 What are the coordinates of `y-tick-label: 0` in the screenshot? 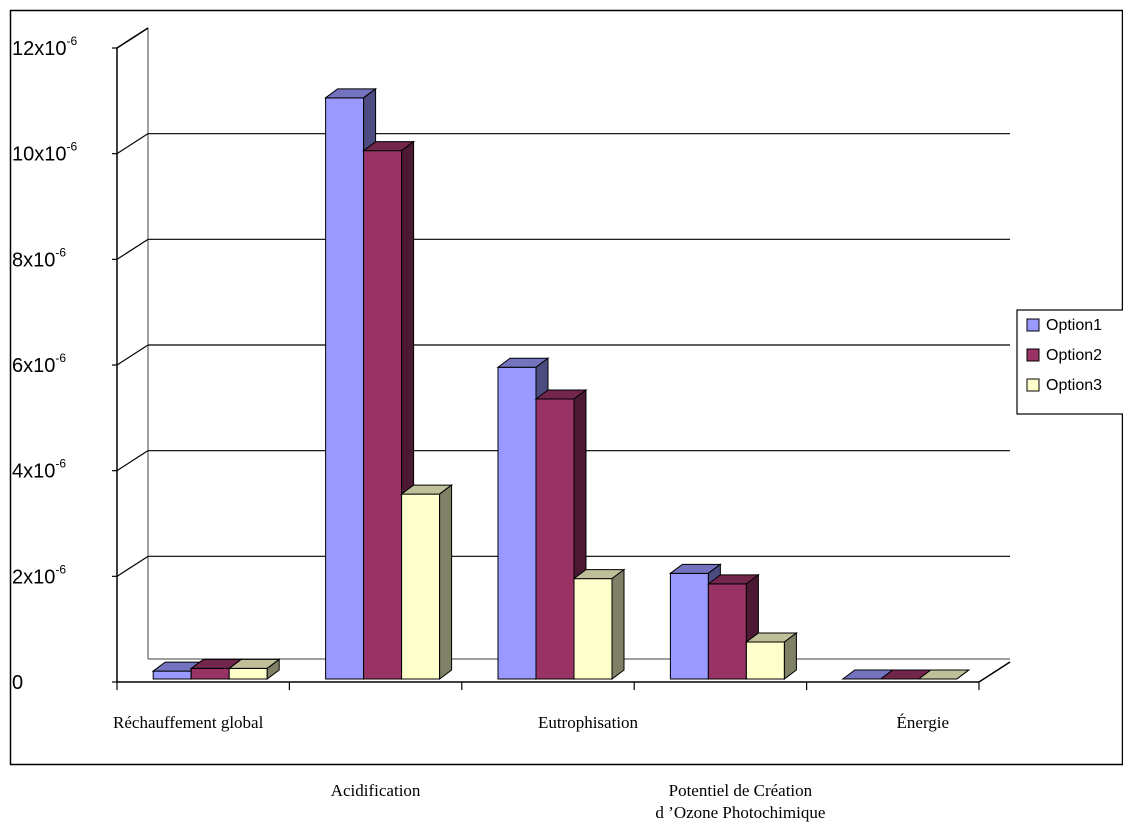 It's located at (17, 683).